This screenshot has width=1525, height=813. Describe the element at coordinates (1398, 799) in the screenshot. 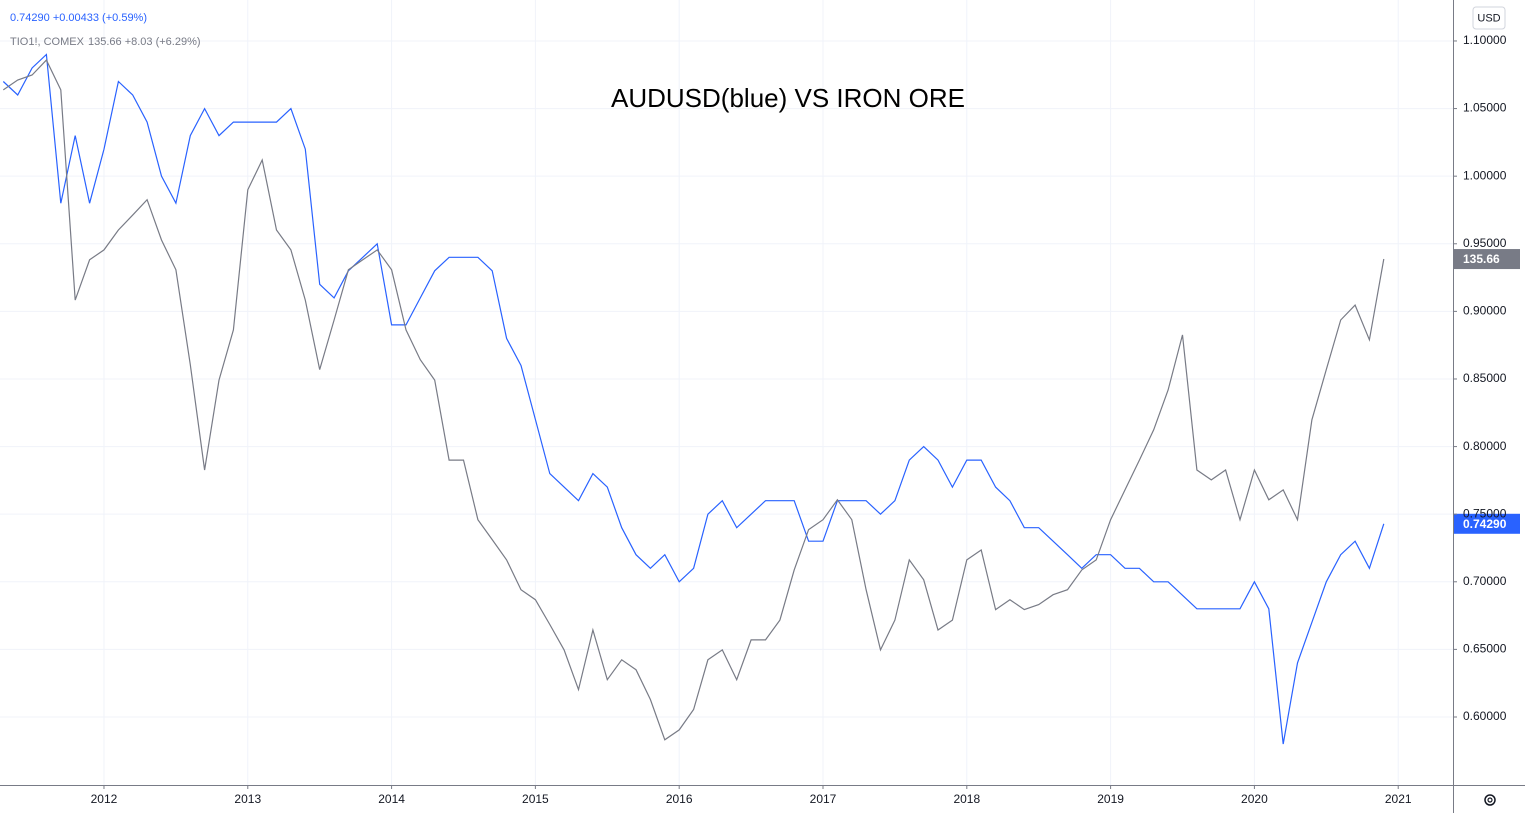

I see `x-tick-label: 2021` at that location.